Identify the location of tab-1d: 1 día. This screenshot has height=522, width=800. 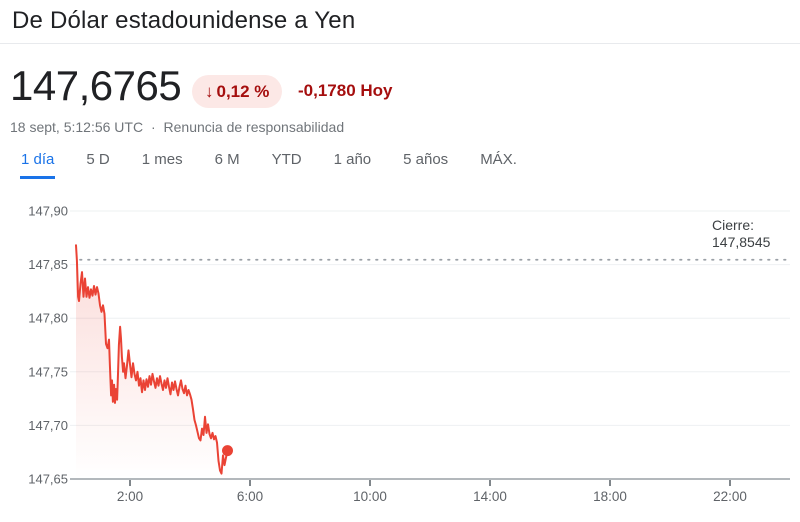
(38, 164).